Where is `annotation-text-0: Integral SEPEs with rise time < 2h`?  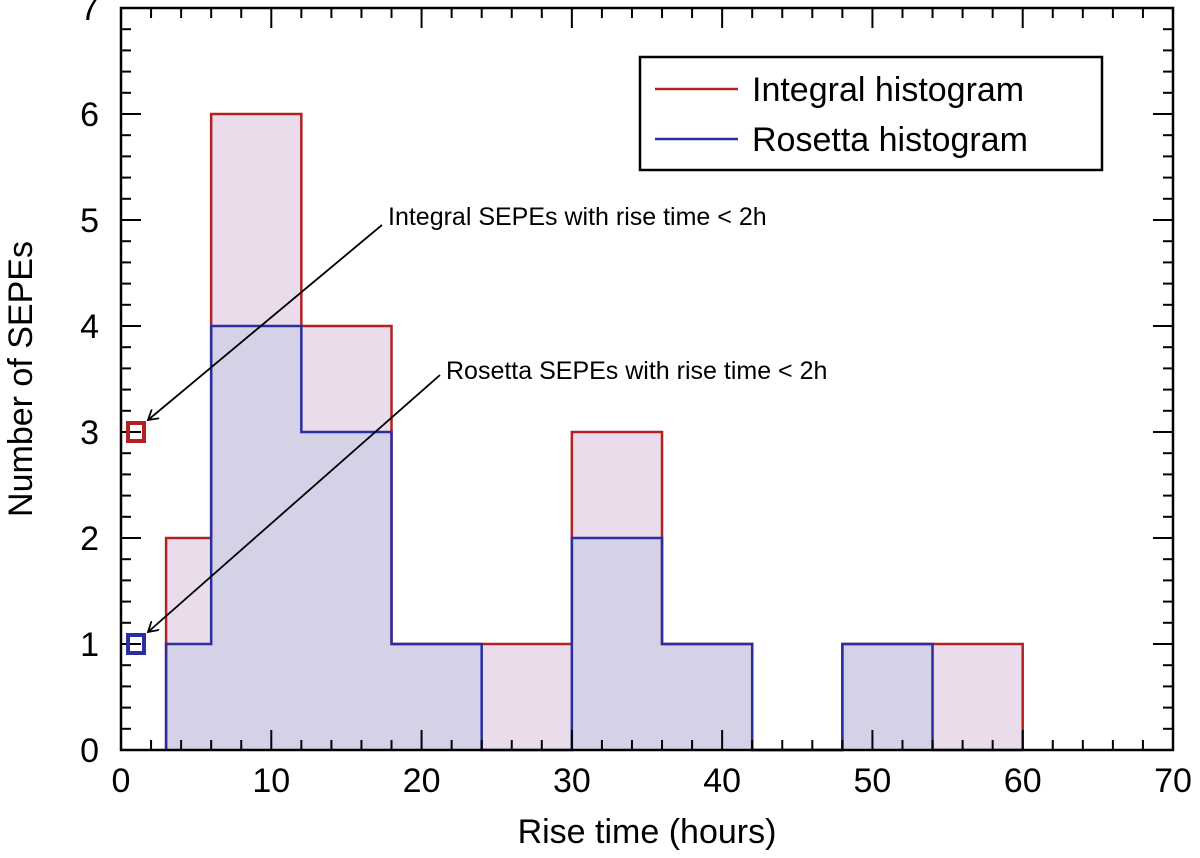 annotation-text-0: Integral SEPEs with rise time < 2h is located at coordinates (577, 217).